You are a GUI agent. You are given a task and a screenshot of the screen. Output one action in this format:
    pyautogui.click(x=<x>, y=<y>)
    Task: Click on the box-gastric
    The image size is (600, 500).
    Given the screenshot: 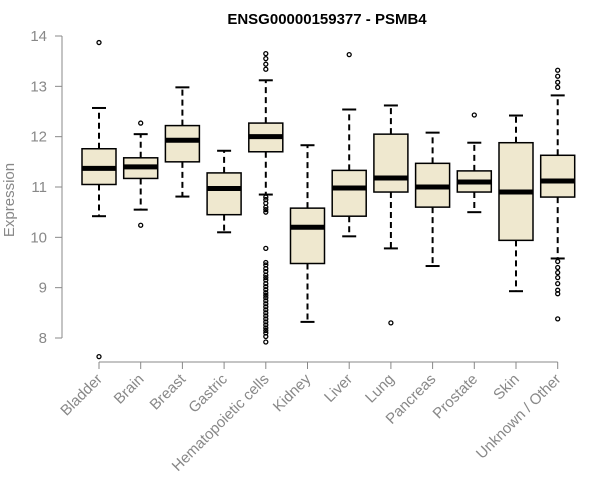 What is the action you would take?
    pyautogui.click(x=224, y=191)
    